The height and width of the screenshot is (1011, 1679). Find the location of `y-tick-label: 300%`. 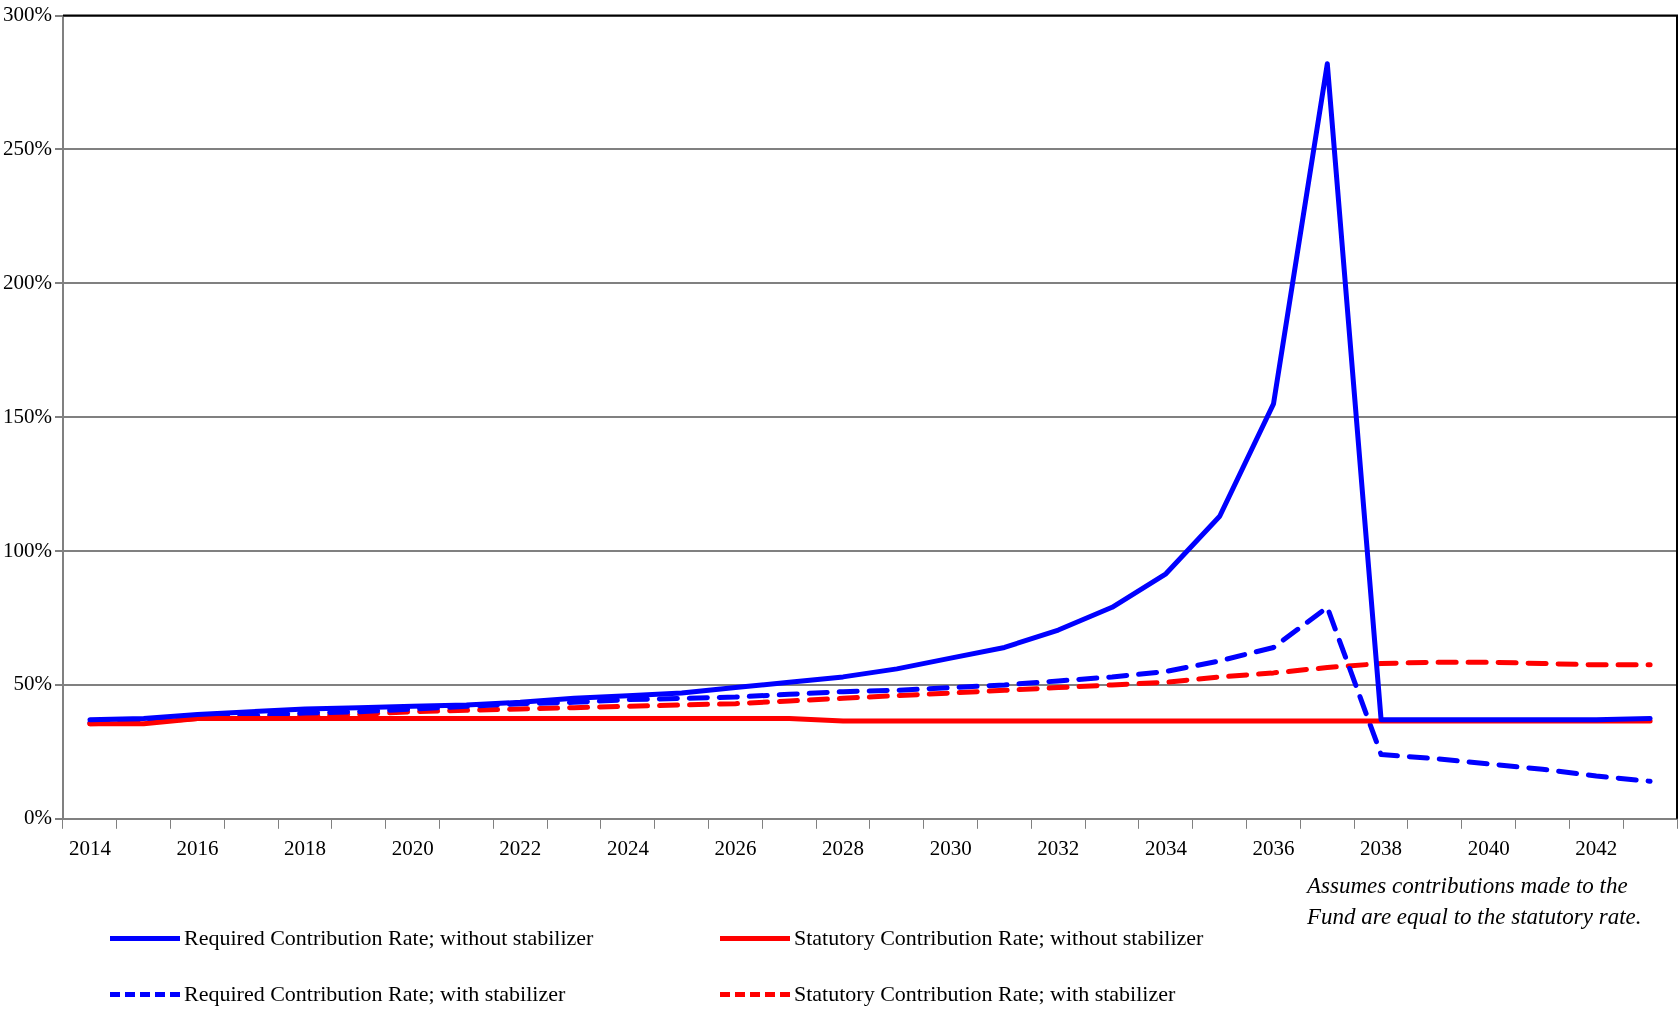

y-tick-label: 300% is located at coordinates (27, 14).